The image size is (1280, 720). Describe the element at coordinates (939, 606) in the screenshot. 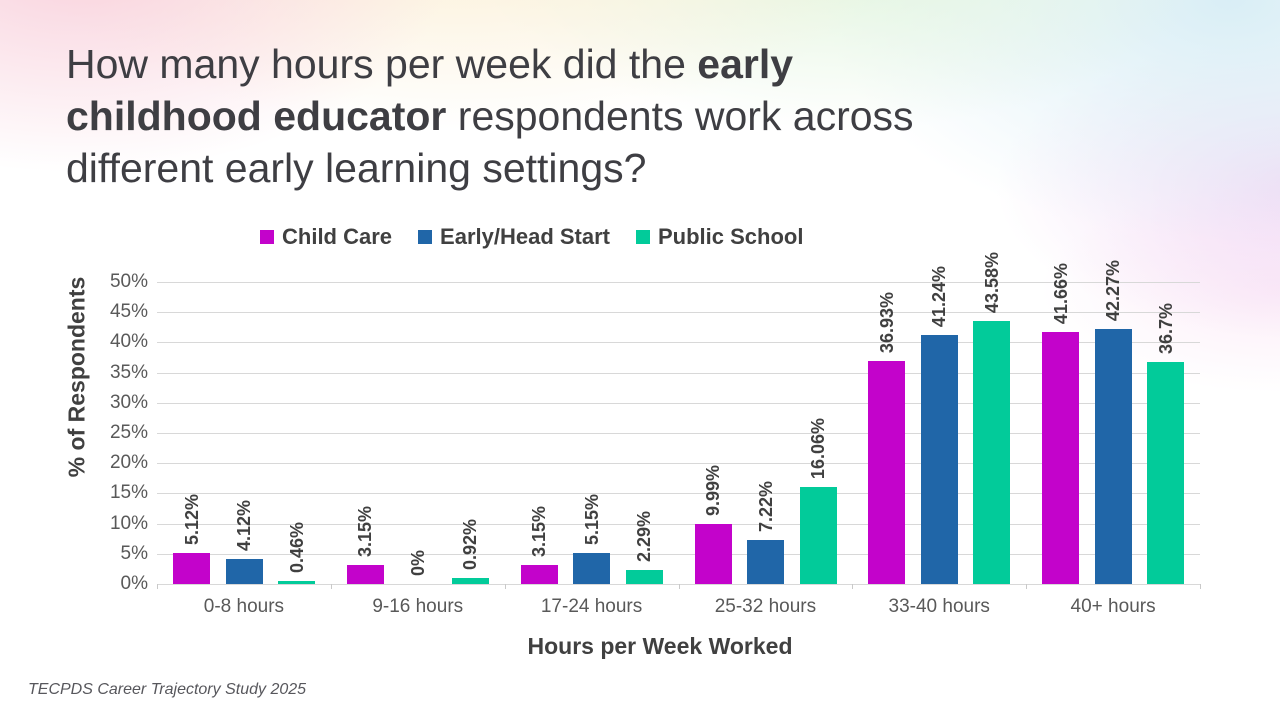

I see `x-category-label: 33-40 hours` at that location.